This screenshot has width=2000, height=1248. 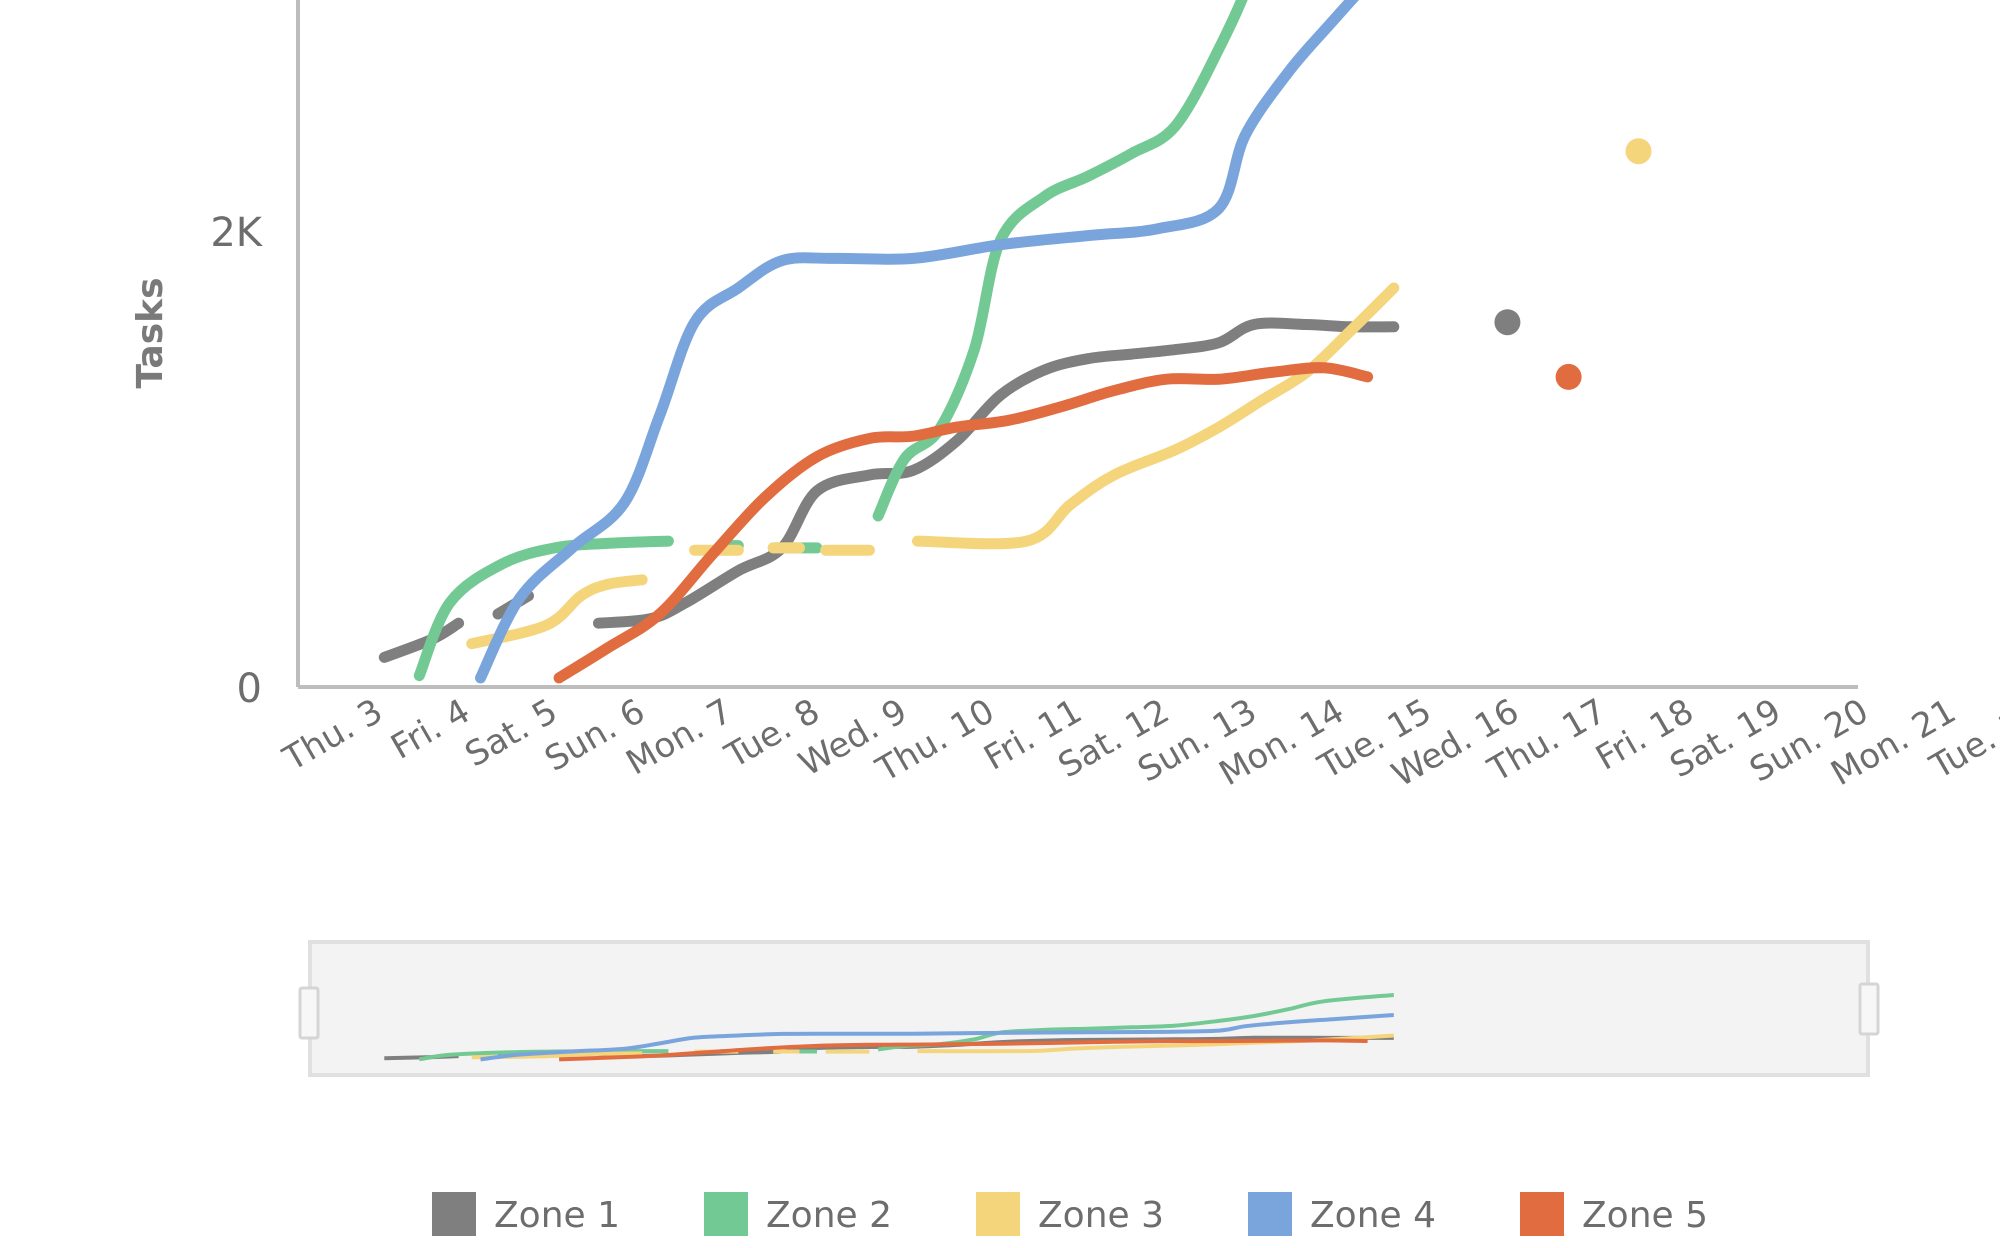 I want to click on legend-label: Zone 5, so click(x=1645, y=1215).